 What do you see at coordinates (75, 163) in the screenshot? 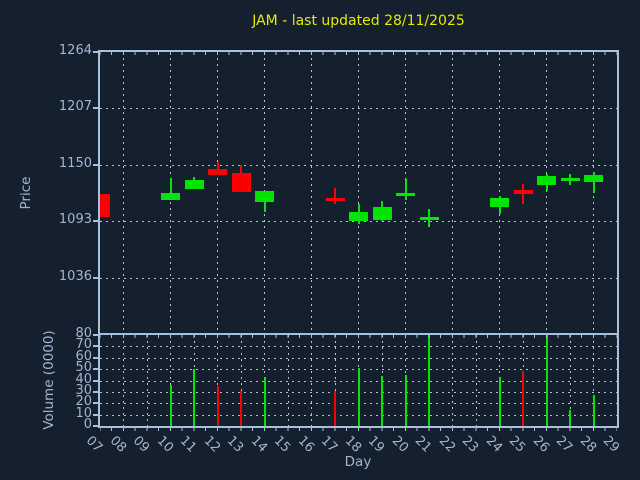
I see `price-tick-label: 1150` at bounding box center [75, 163].